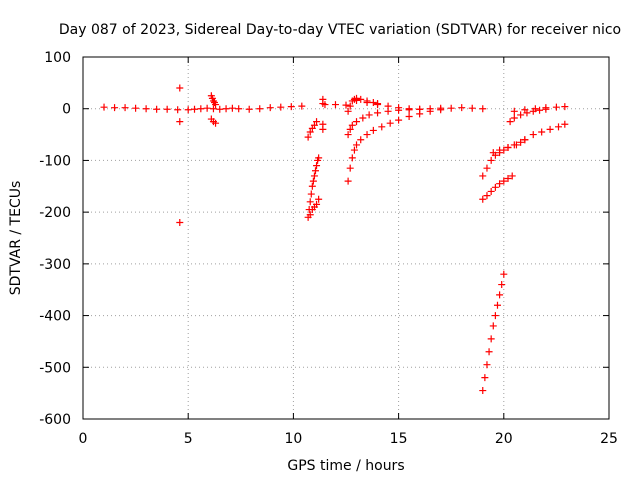 This screenshot has height=480, width=640. Describe the element at coordinates (399, 439) in the screenshot. I see `x-tick-label: 15` at that location.